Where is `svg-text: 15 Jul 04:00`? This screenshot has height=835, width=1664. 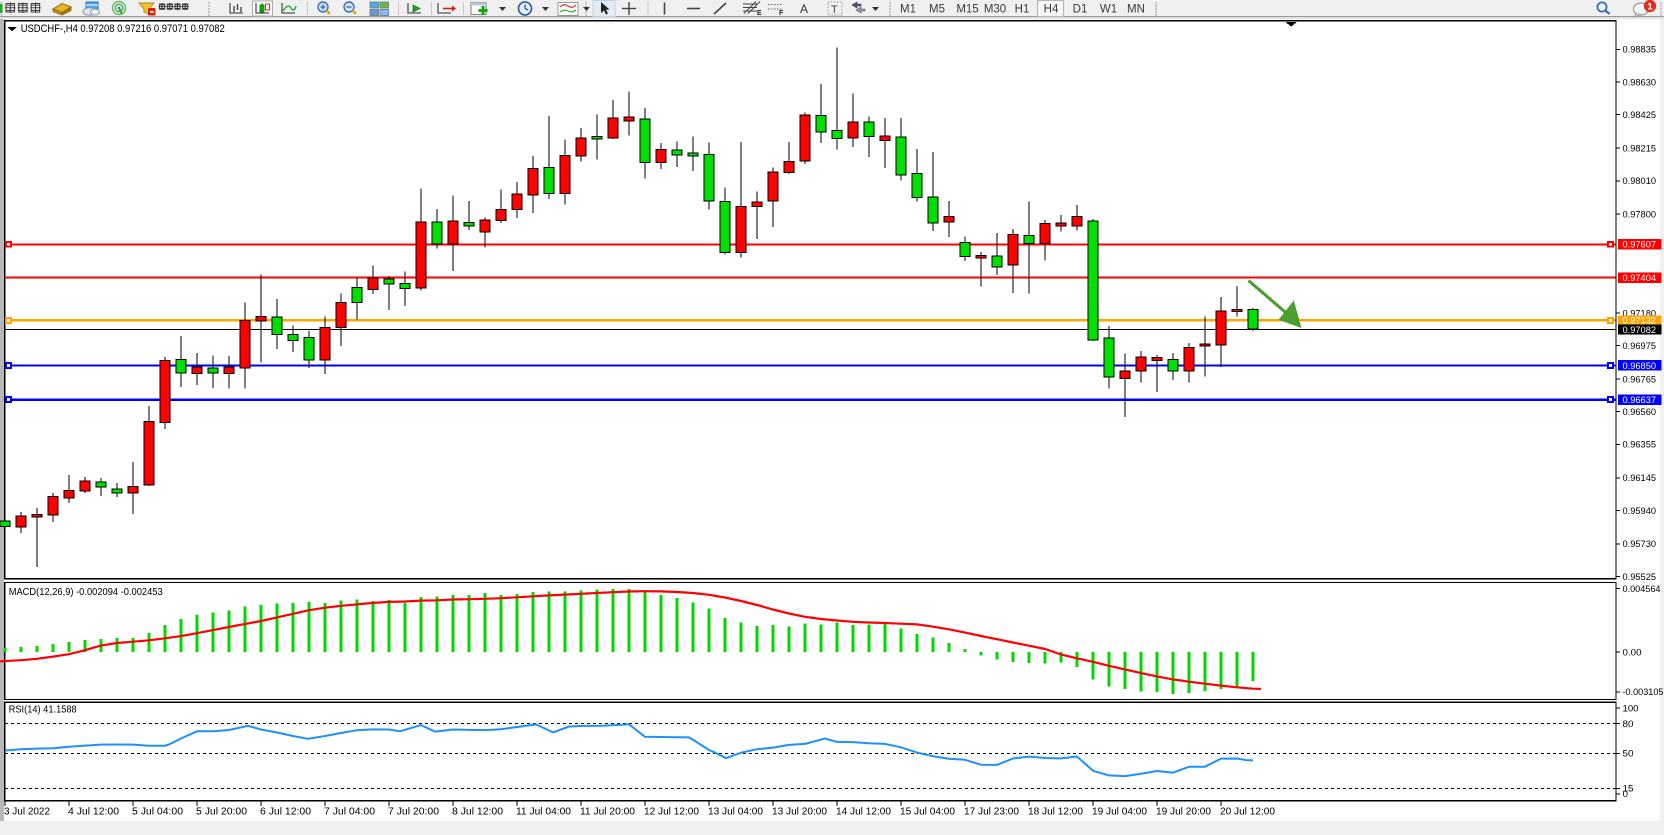
svg-text: 15 Jul 04:00 is located at coordinates (927, 812).